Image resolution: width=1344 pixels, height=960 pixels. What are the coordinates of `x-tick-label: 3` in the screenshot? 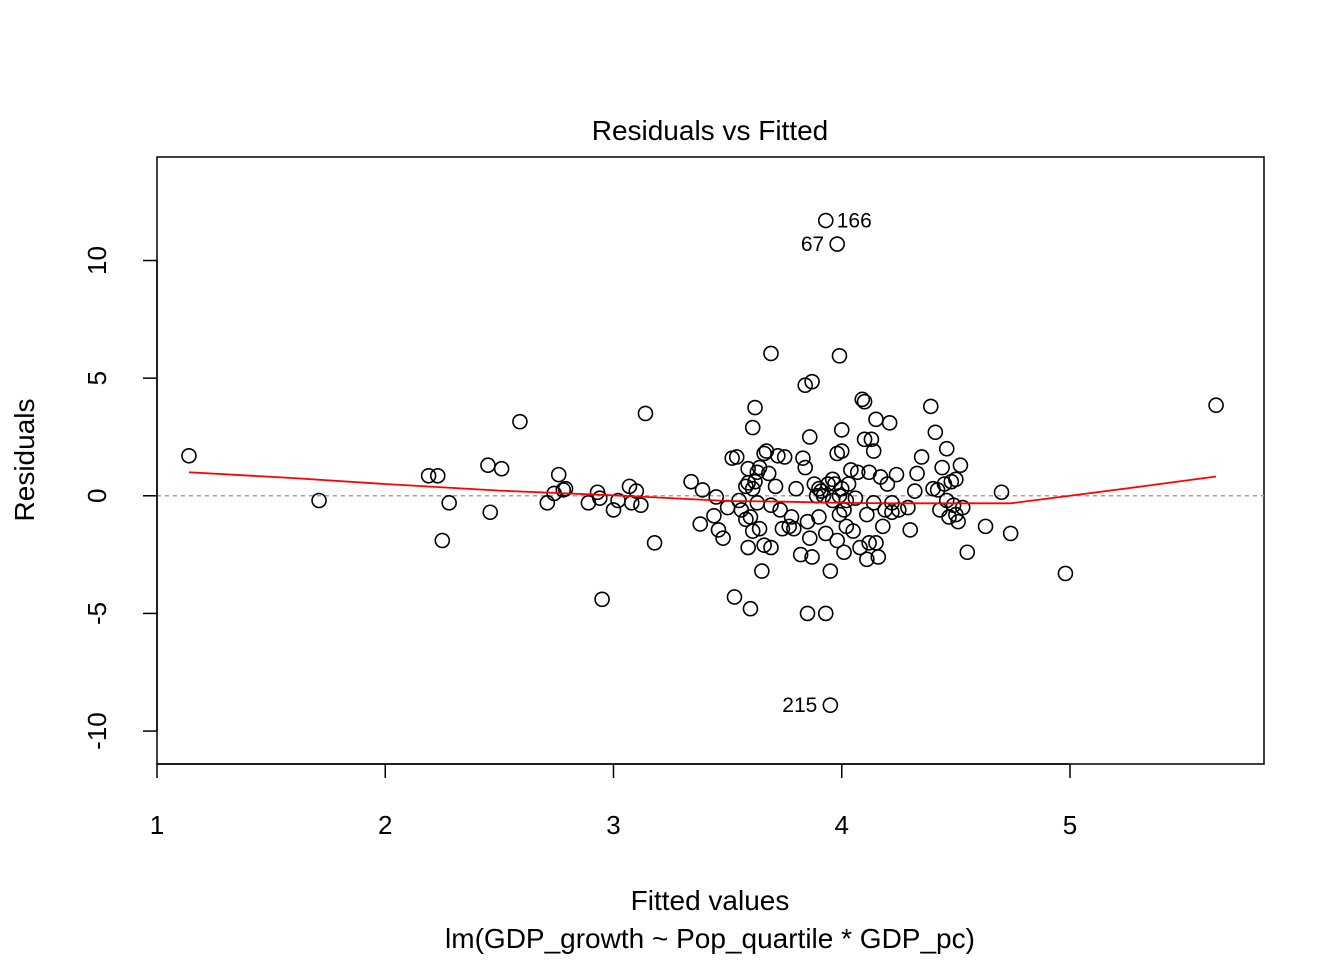 It's located at (613, 825).